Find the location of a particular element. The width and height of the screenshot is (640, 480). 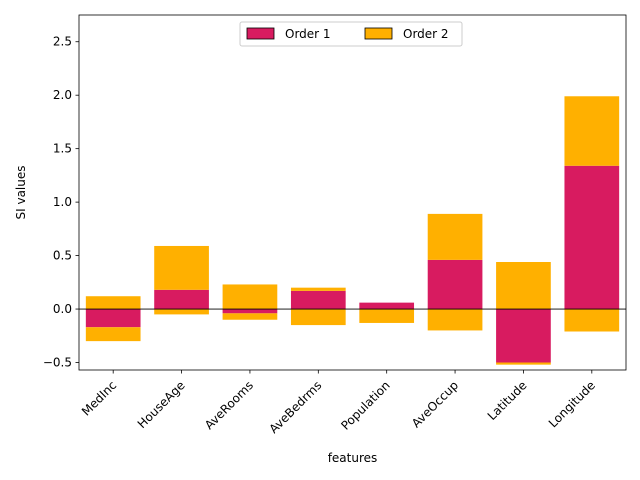

x-tick-label-longitude: Longitude is located at coordinates (572, 404).